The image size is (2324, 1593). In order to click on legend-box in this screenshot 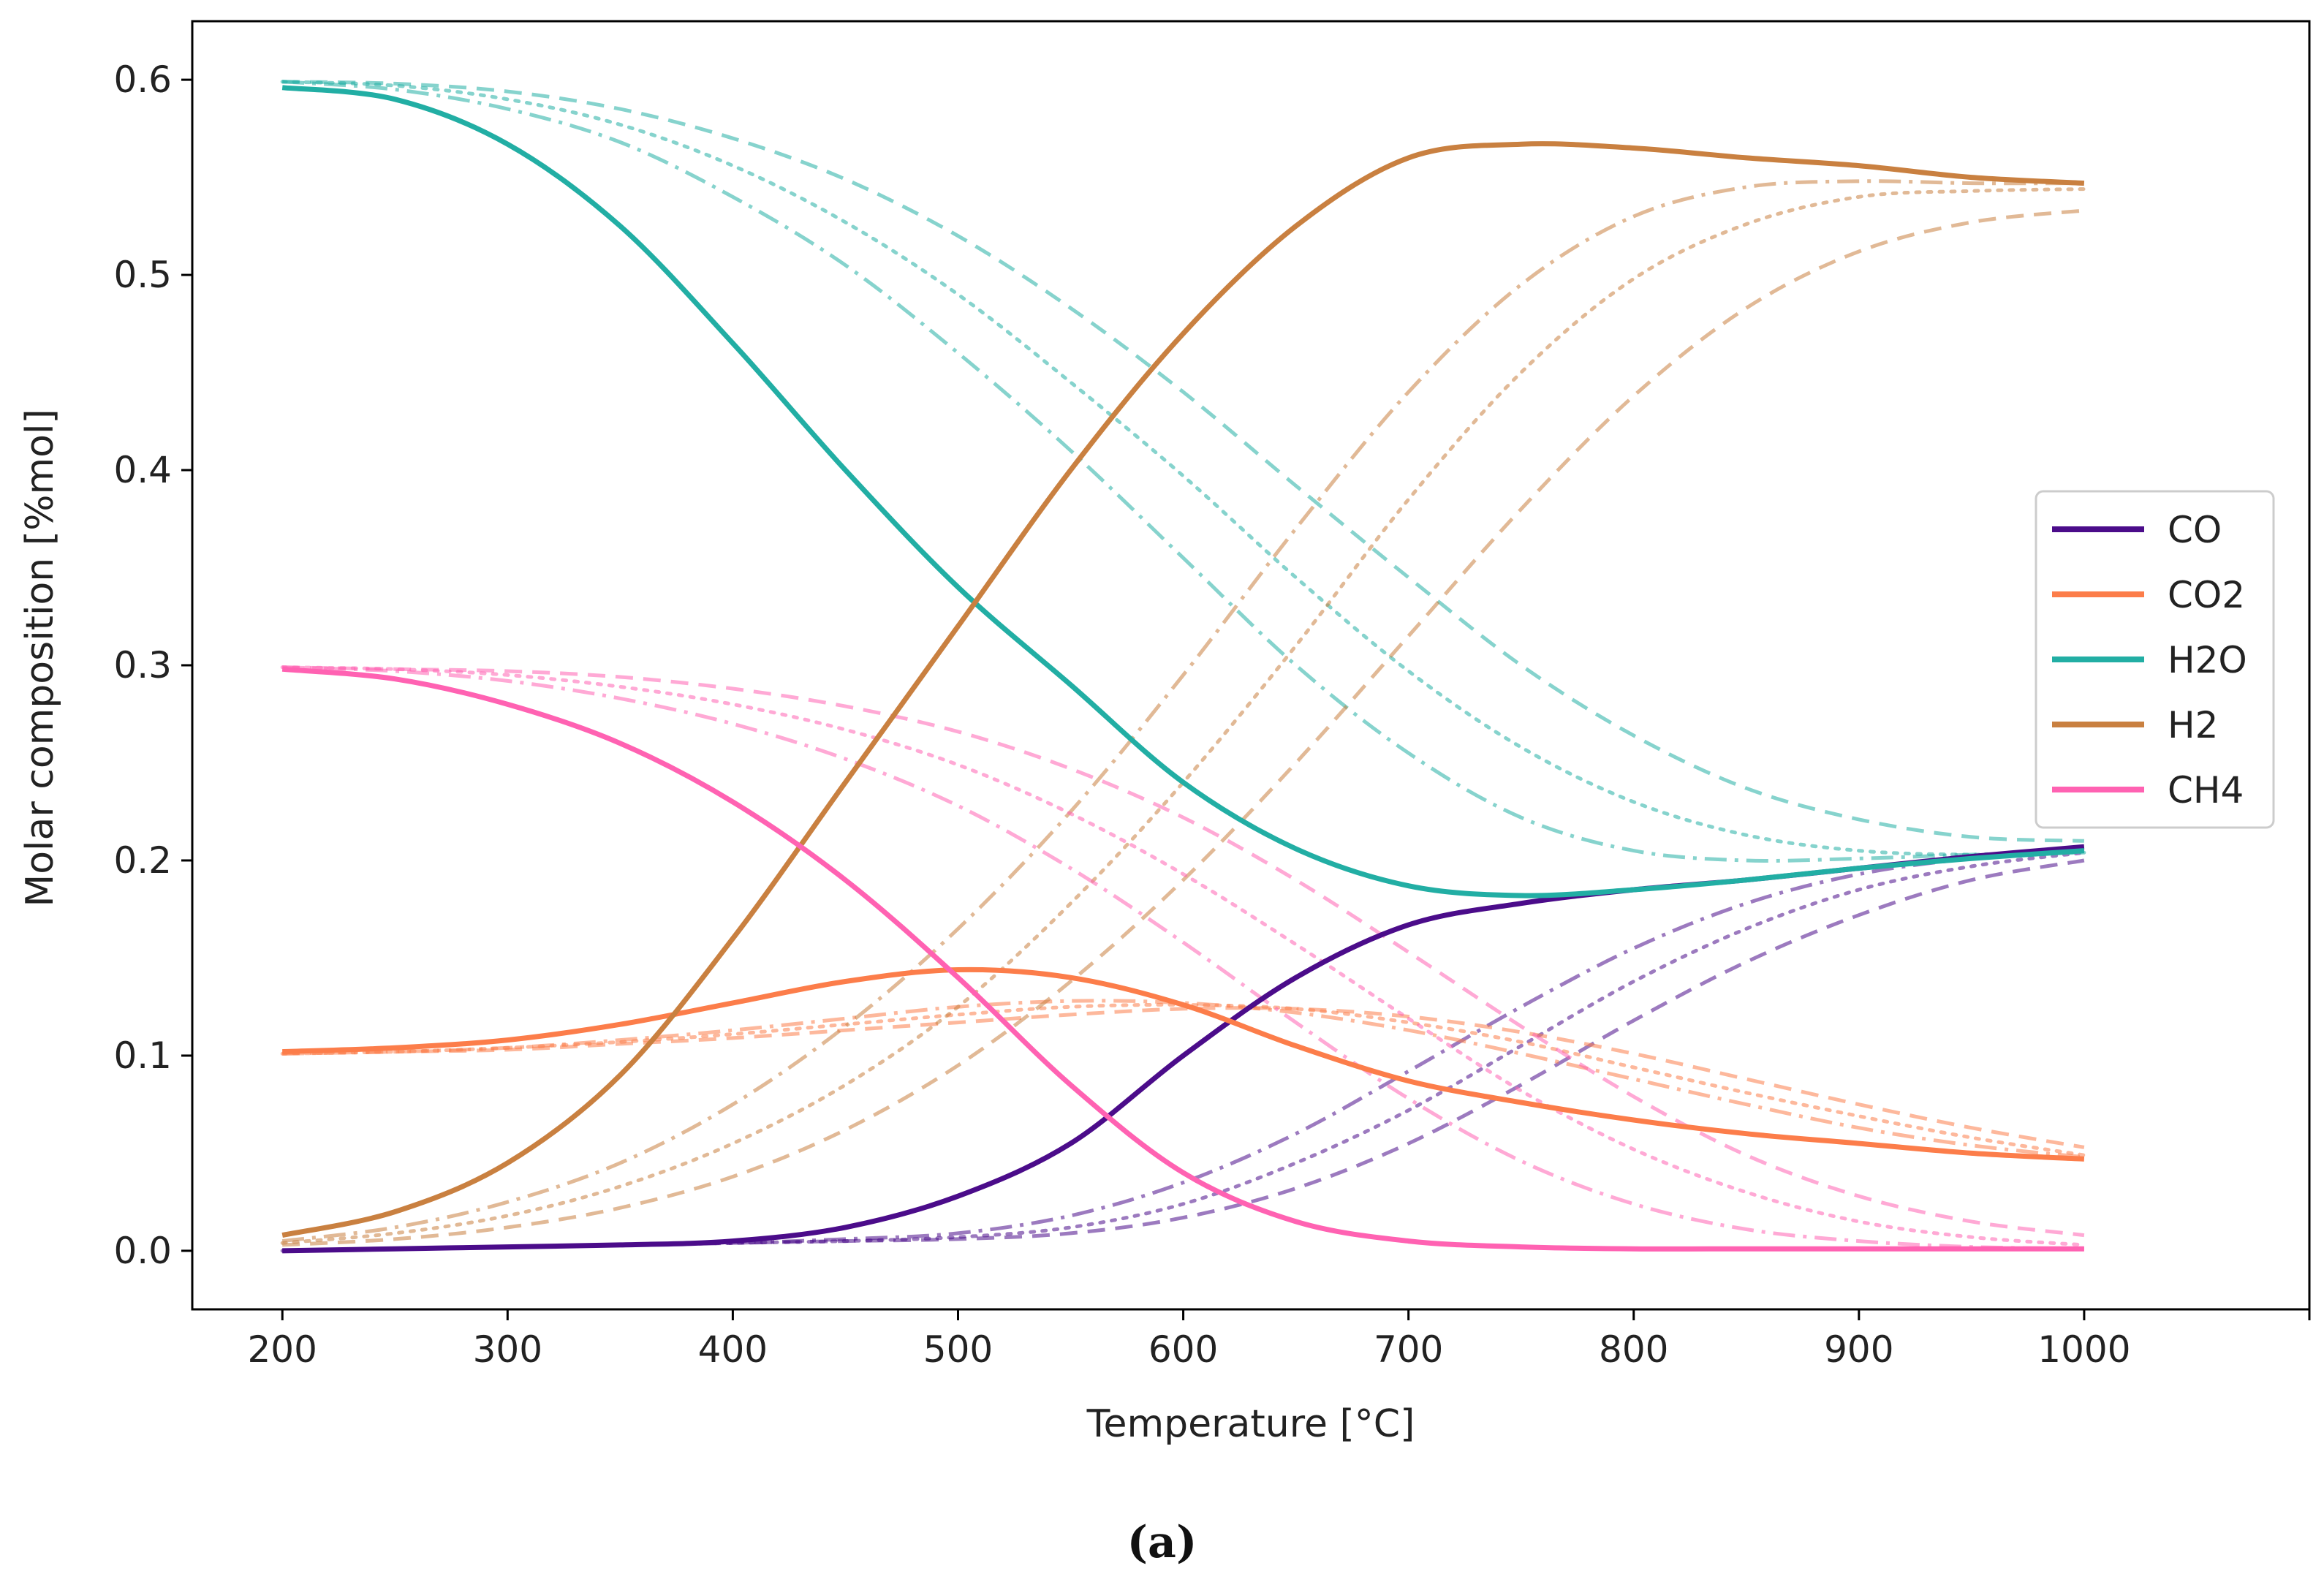, I will do `click(2155, 659)`.